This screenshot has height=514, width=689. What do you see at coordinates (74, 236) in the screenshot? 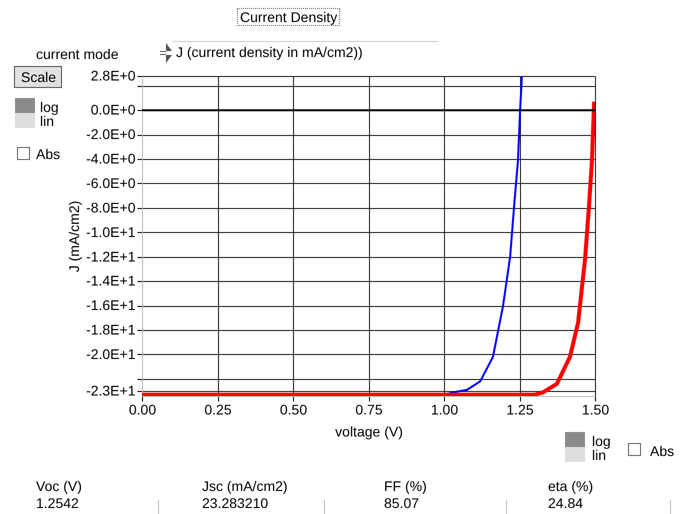
I see `y-axis-title: J (mA/cm2)` at bounding box center [74, 236].